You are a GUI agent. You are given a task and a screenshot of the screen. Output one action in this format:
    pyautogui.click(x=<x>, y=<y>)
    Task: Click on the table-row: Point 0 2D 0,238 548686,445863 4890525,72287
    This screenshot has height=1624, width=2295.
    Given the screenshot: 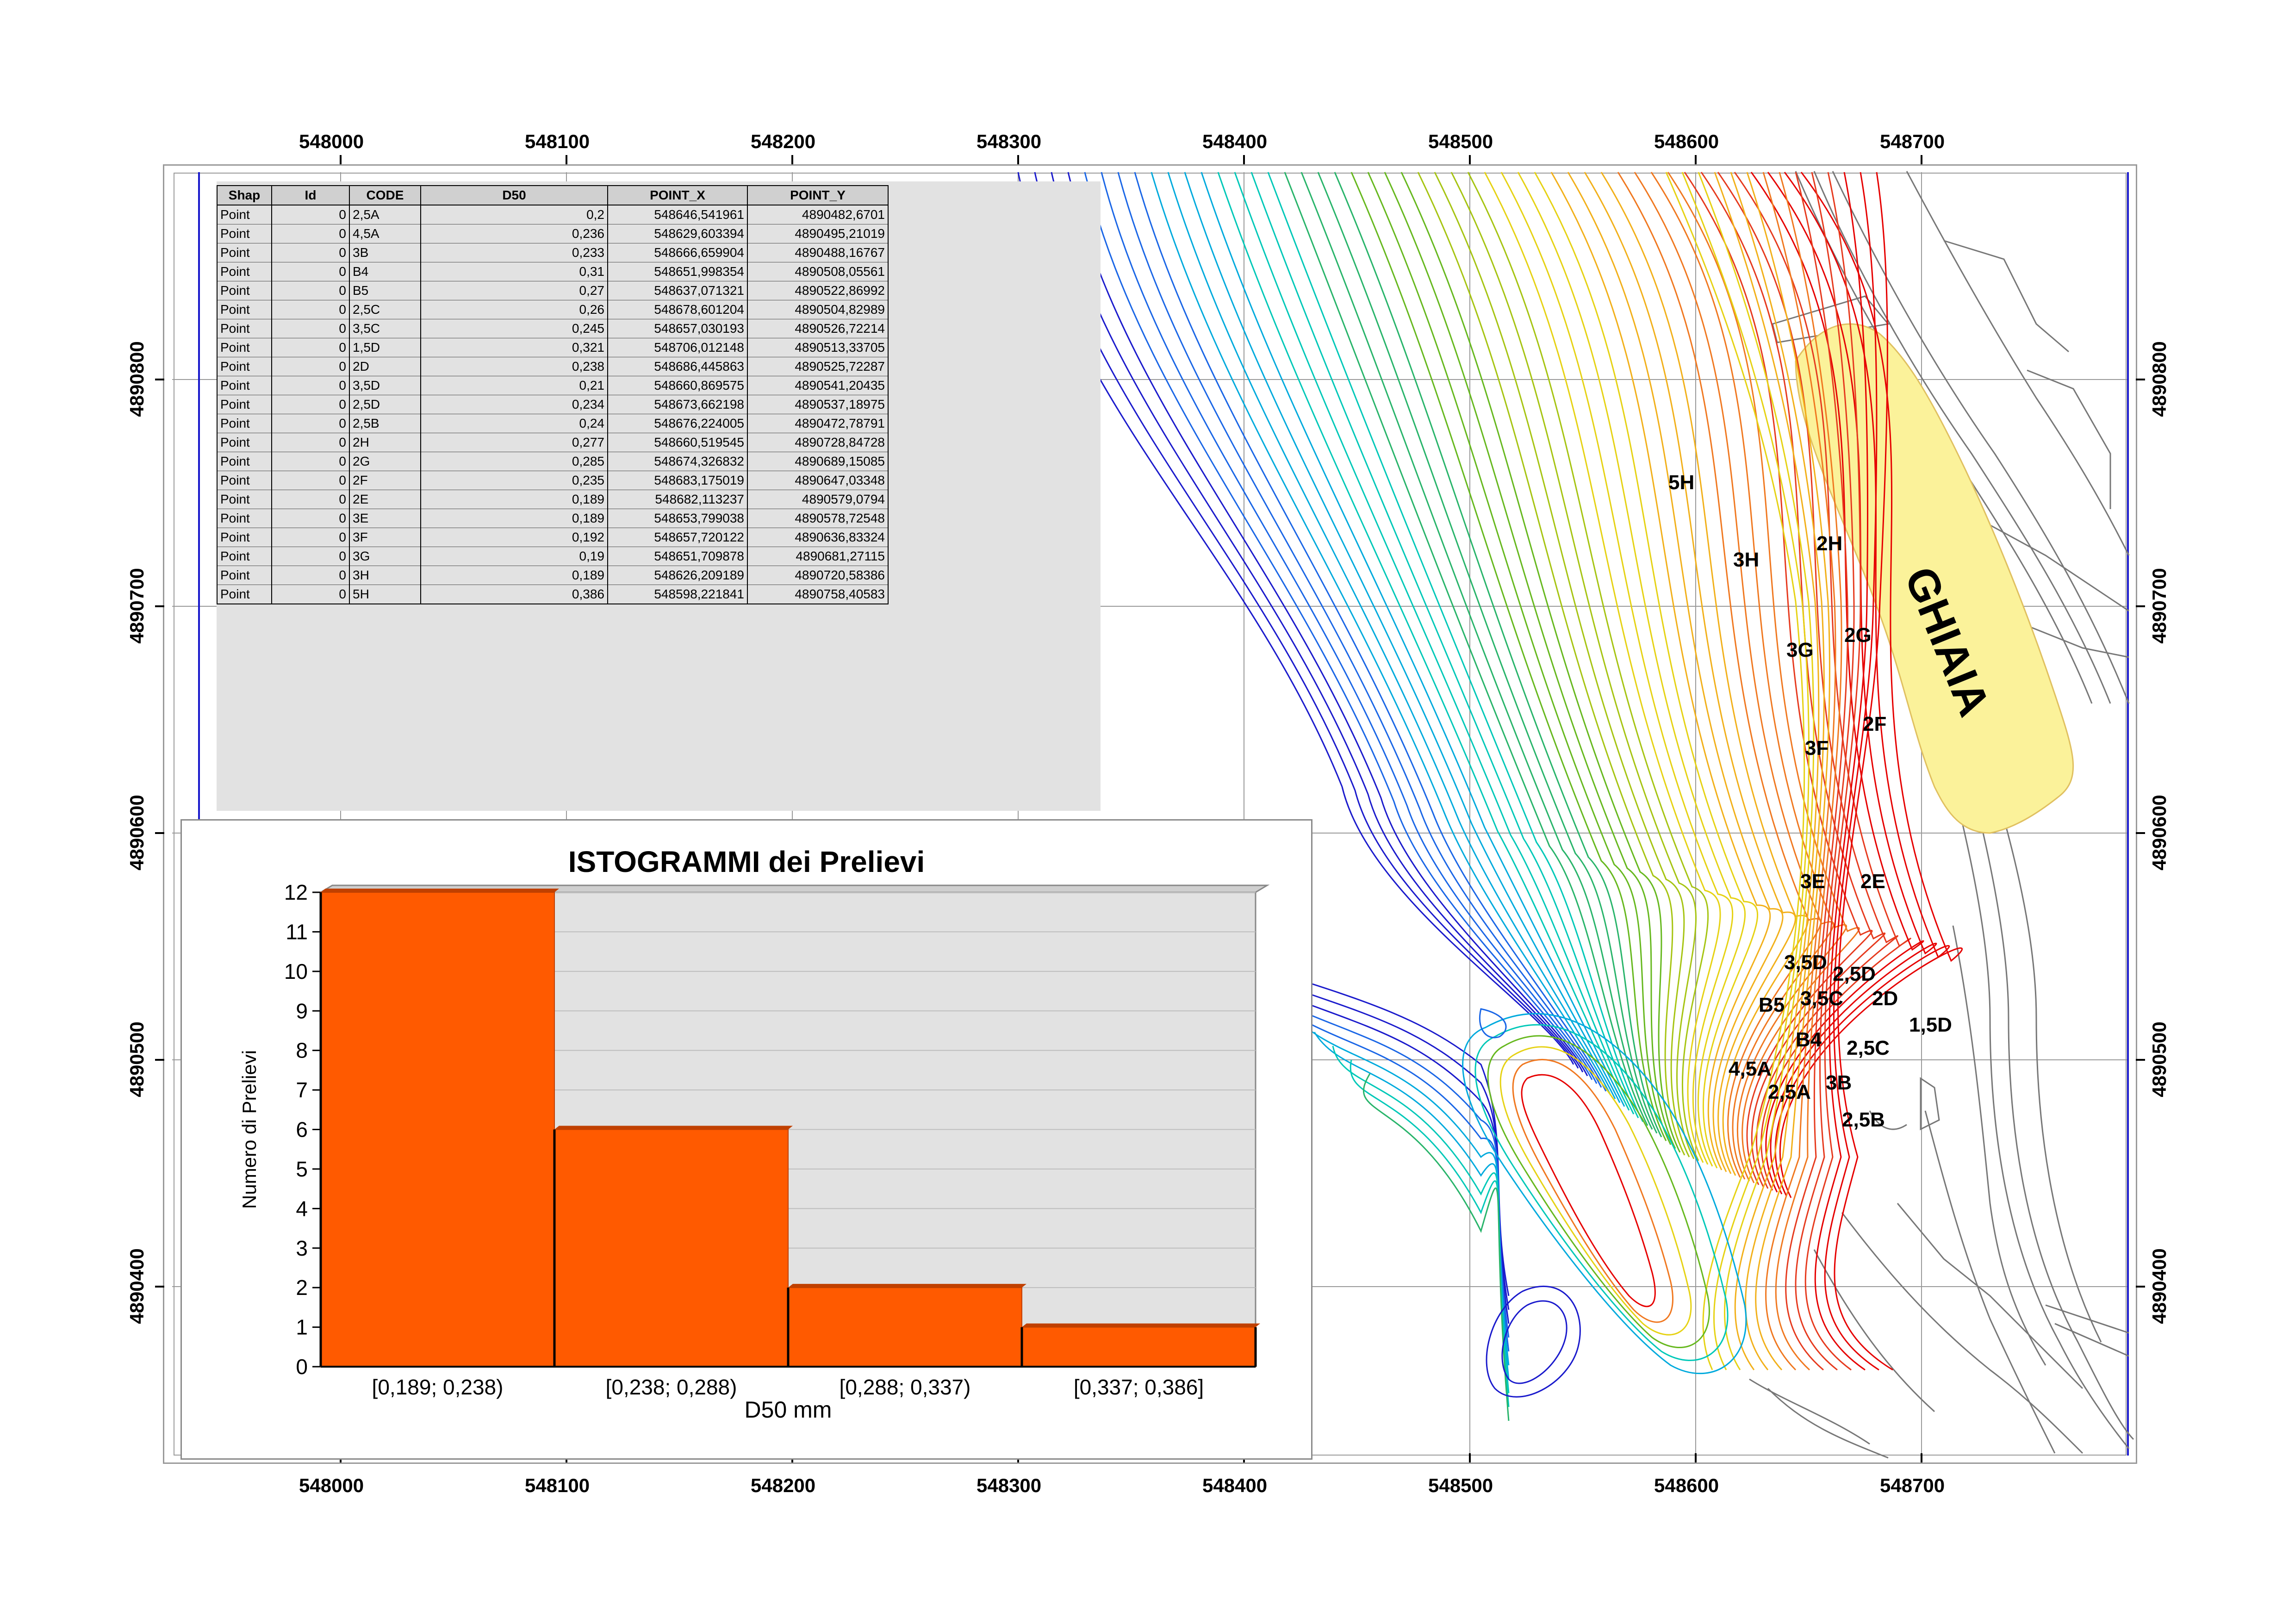 What is the action you would take?
    pyautogui.click(x=553, y=366)
    